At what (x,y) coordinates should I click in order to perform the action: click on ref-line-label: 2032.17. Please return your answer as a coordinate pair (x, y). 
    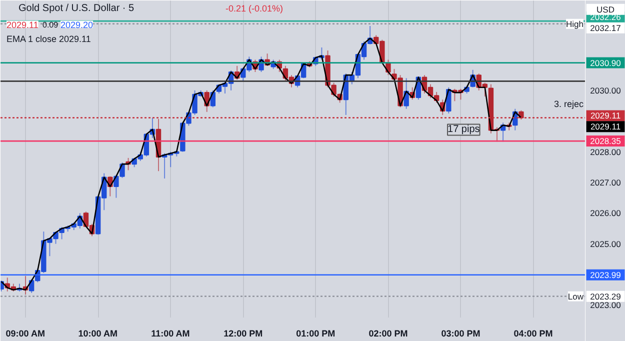
    Looking at the image, I should click on (606, 27).